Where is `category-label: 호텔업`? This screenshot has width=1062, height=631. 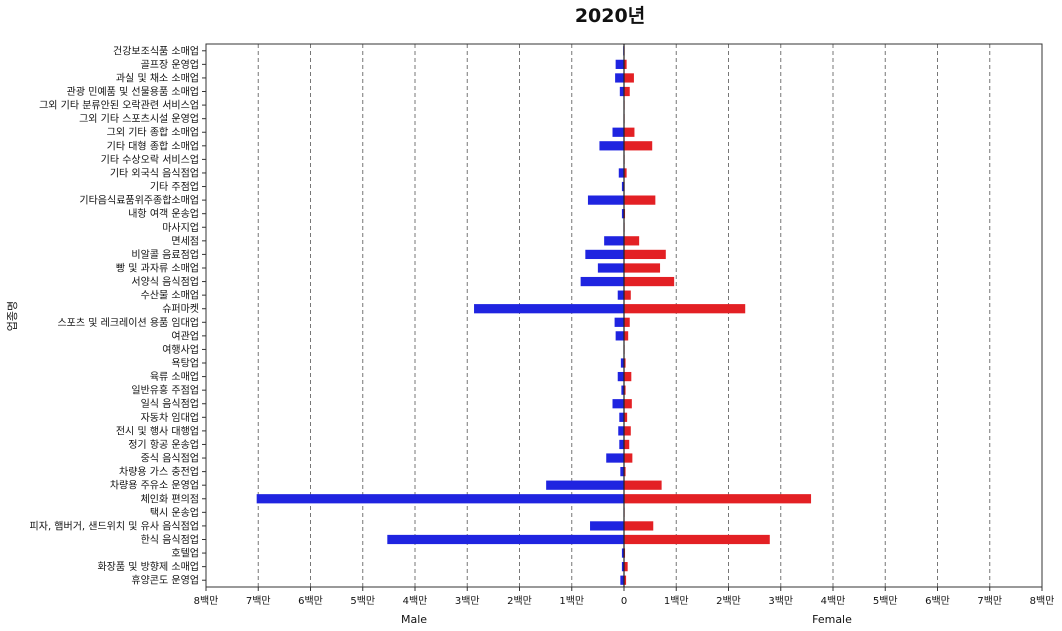 category-label: 호텔업 is located at coordinates (185, 553).